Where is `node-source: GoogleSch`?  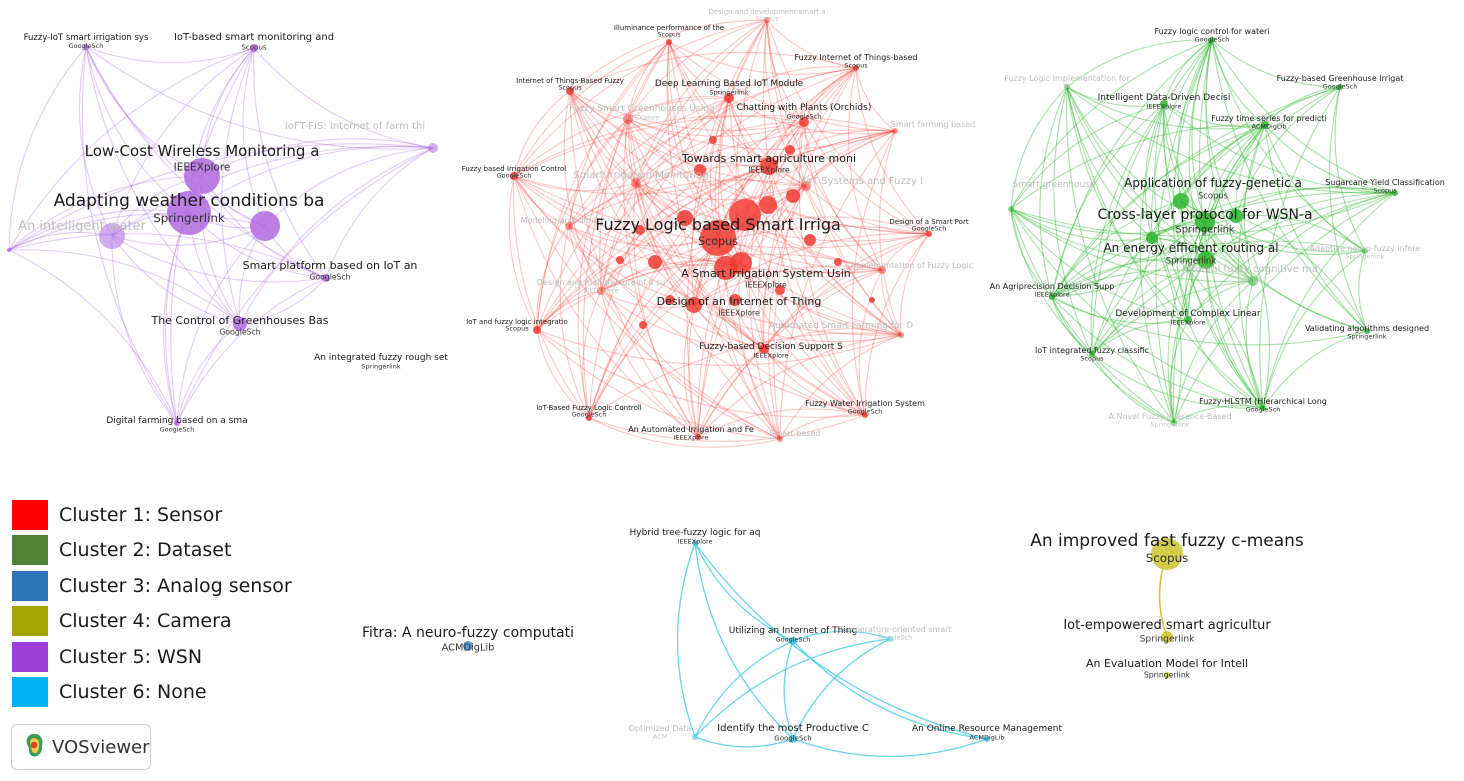
node-source: GoogleSch is located at coordinates (177, 430).